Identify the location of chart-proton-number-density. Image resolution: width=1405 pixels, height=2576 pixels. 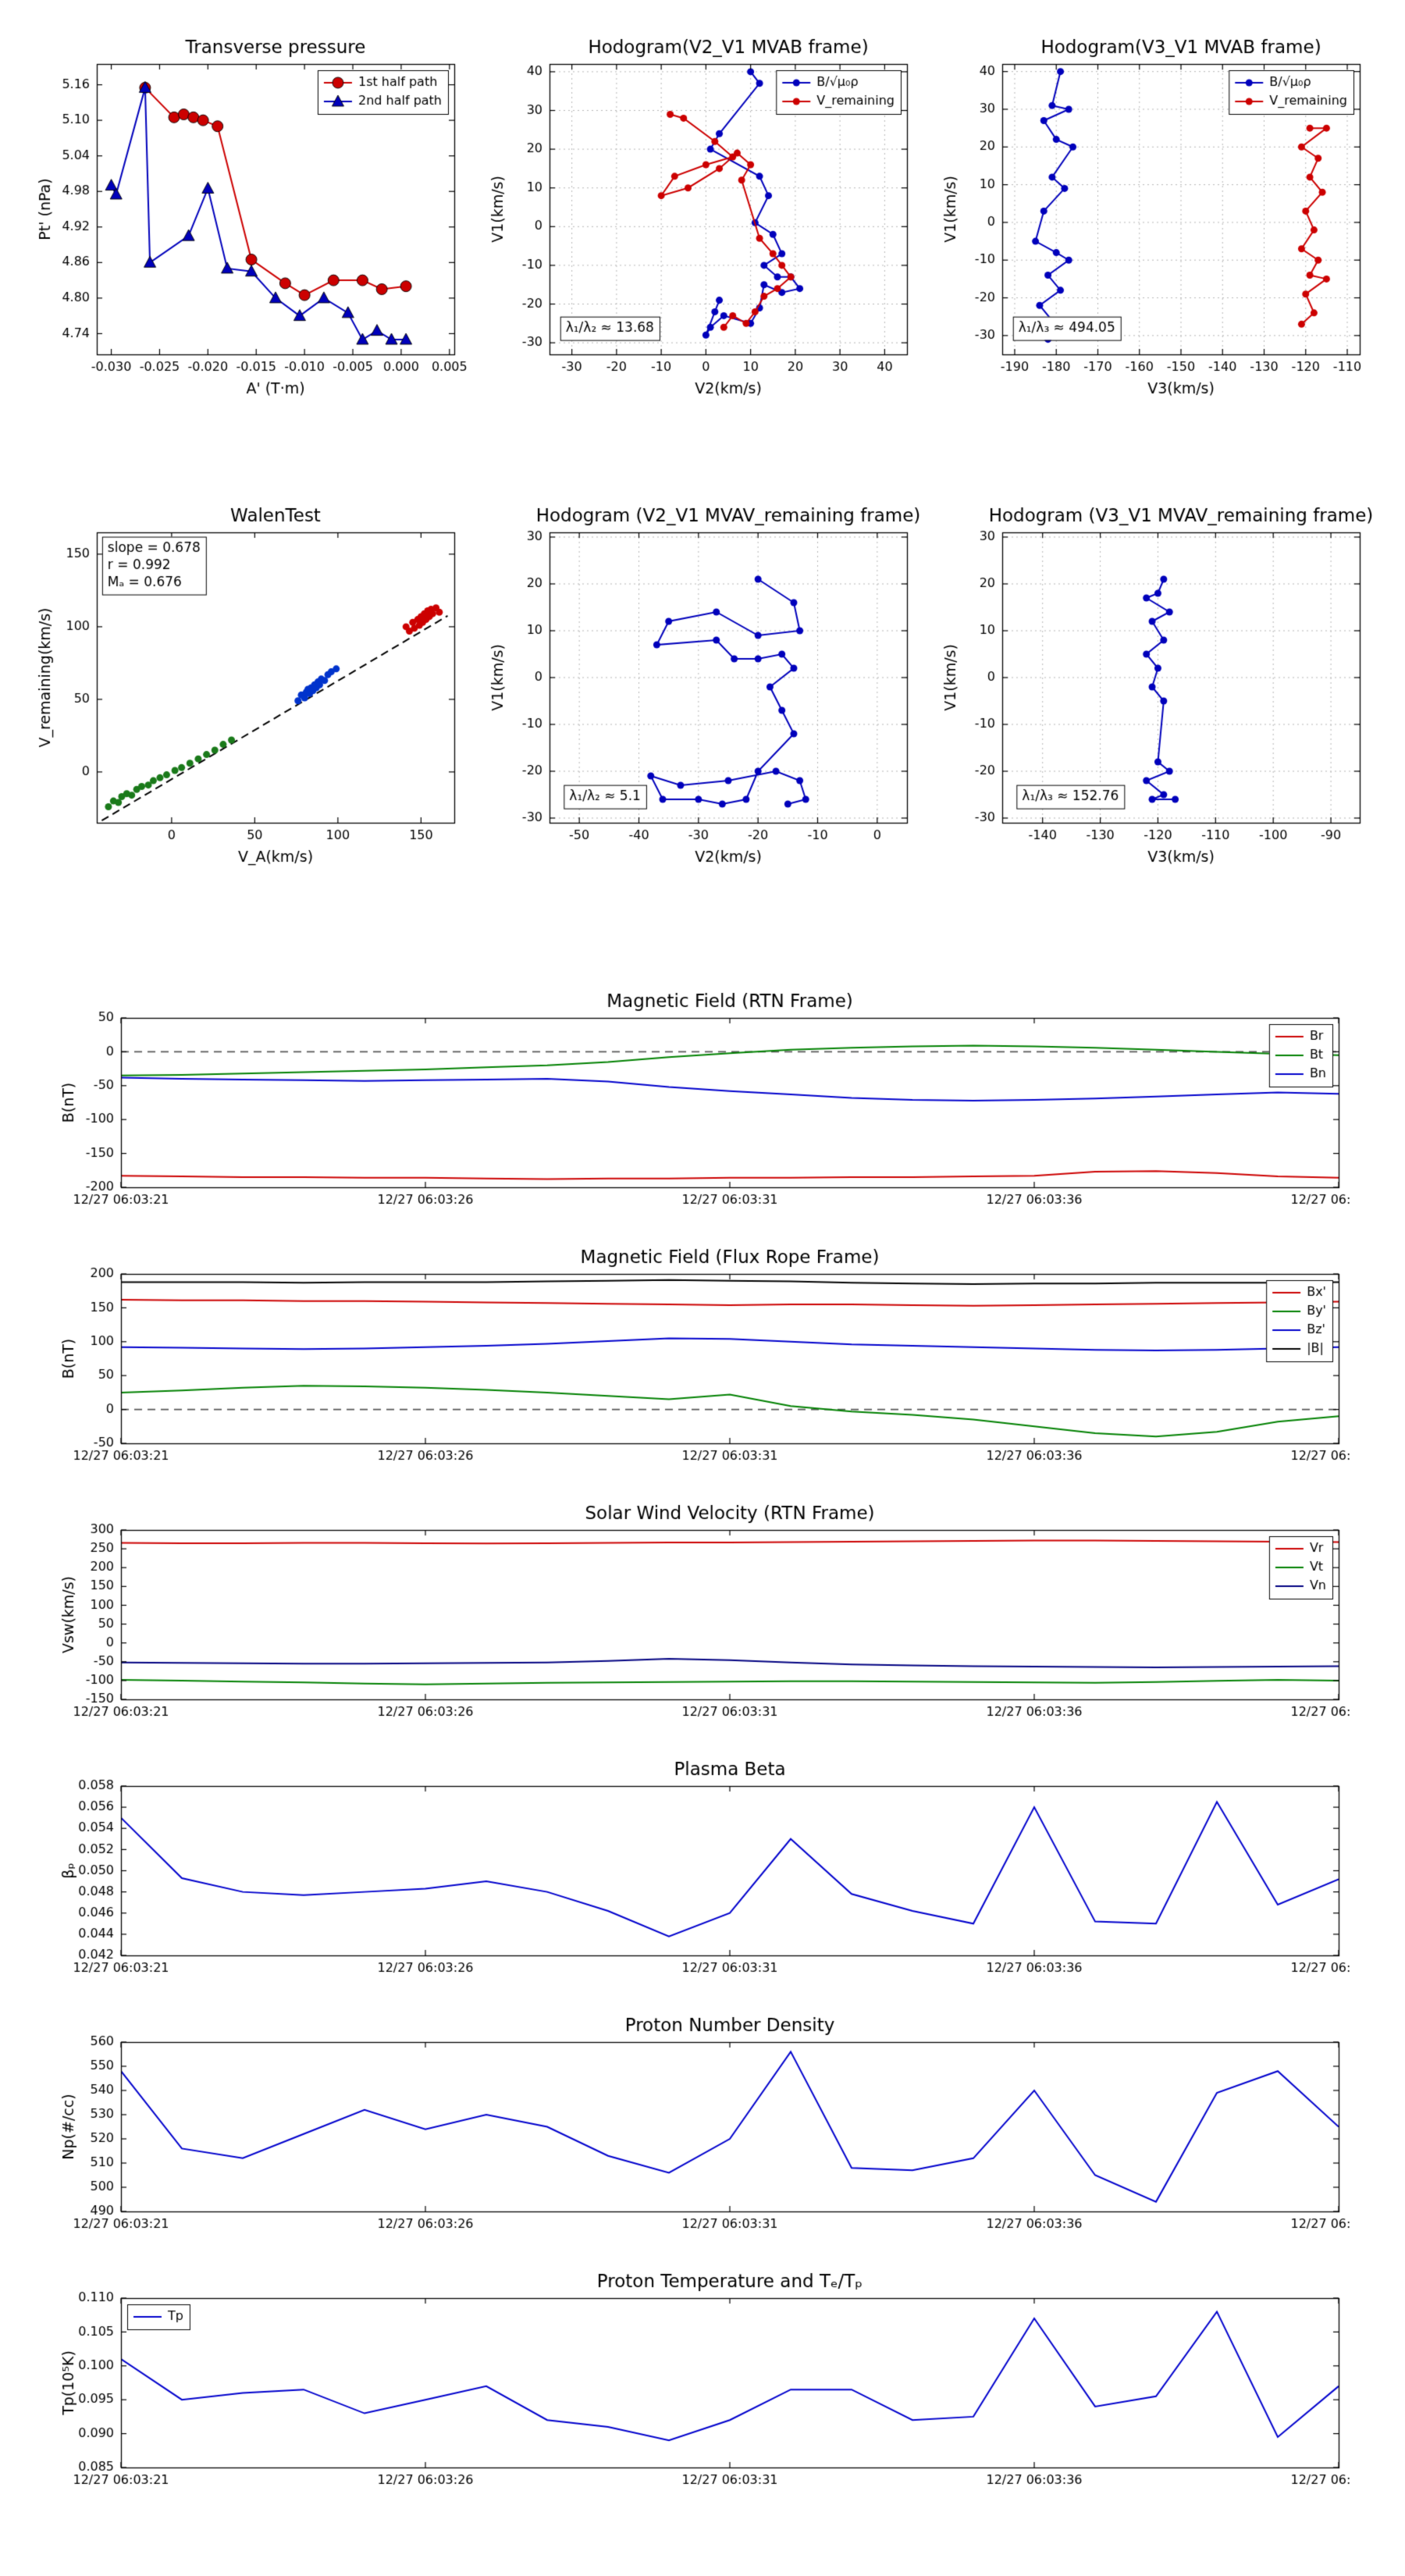
(703, 2129).